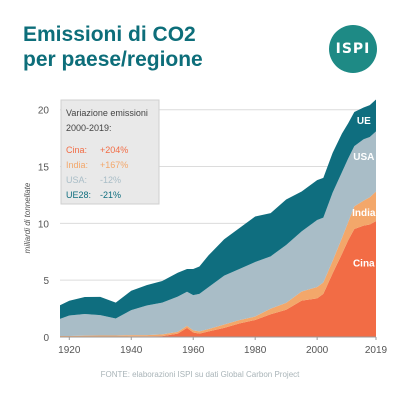 The width and height of the screenshot is (400, 400). I want to click on legend-entry-value: +167%, so click(114, 165).